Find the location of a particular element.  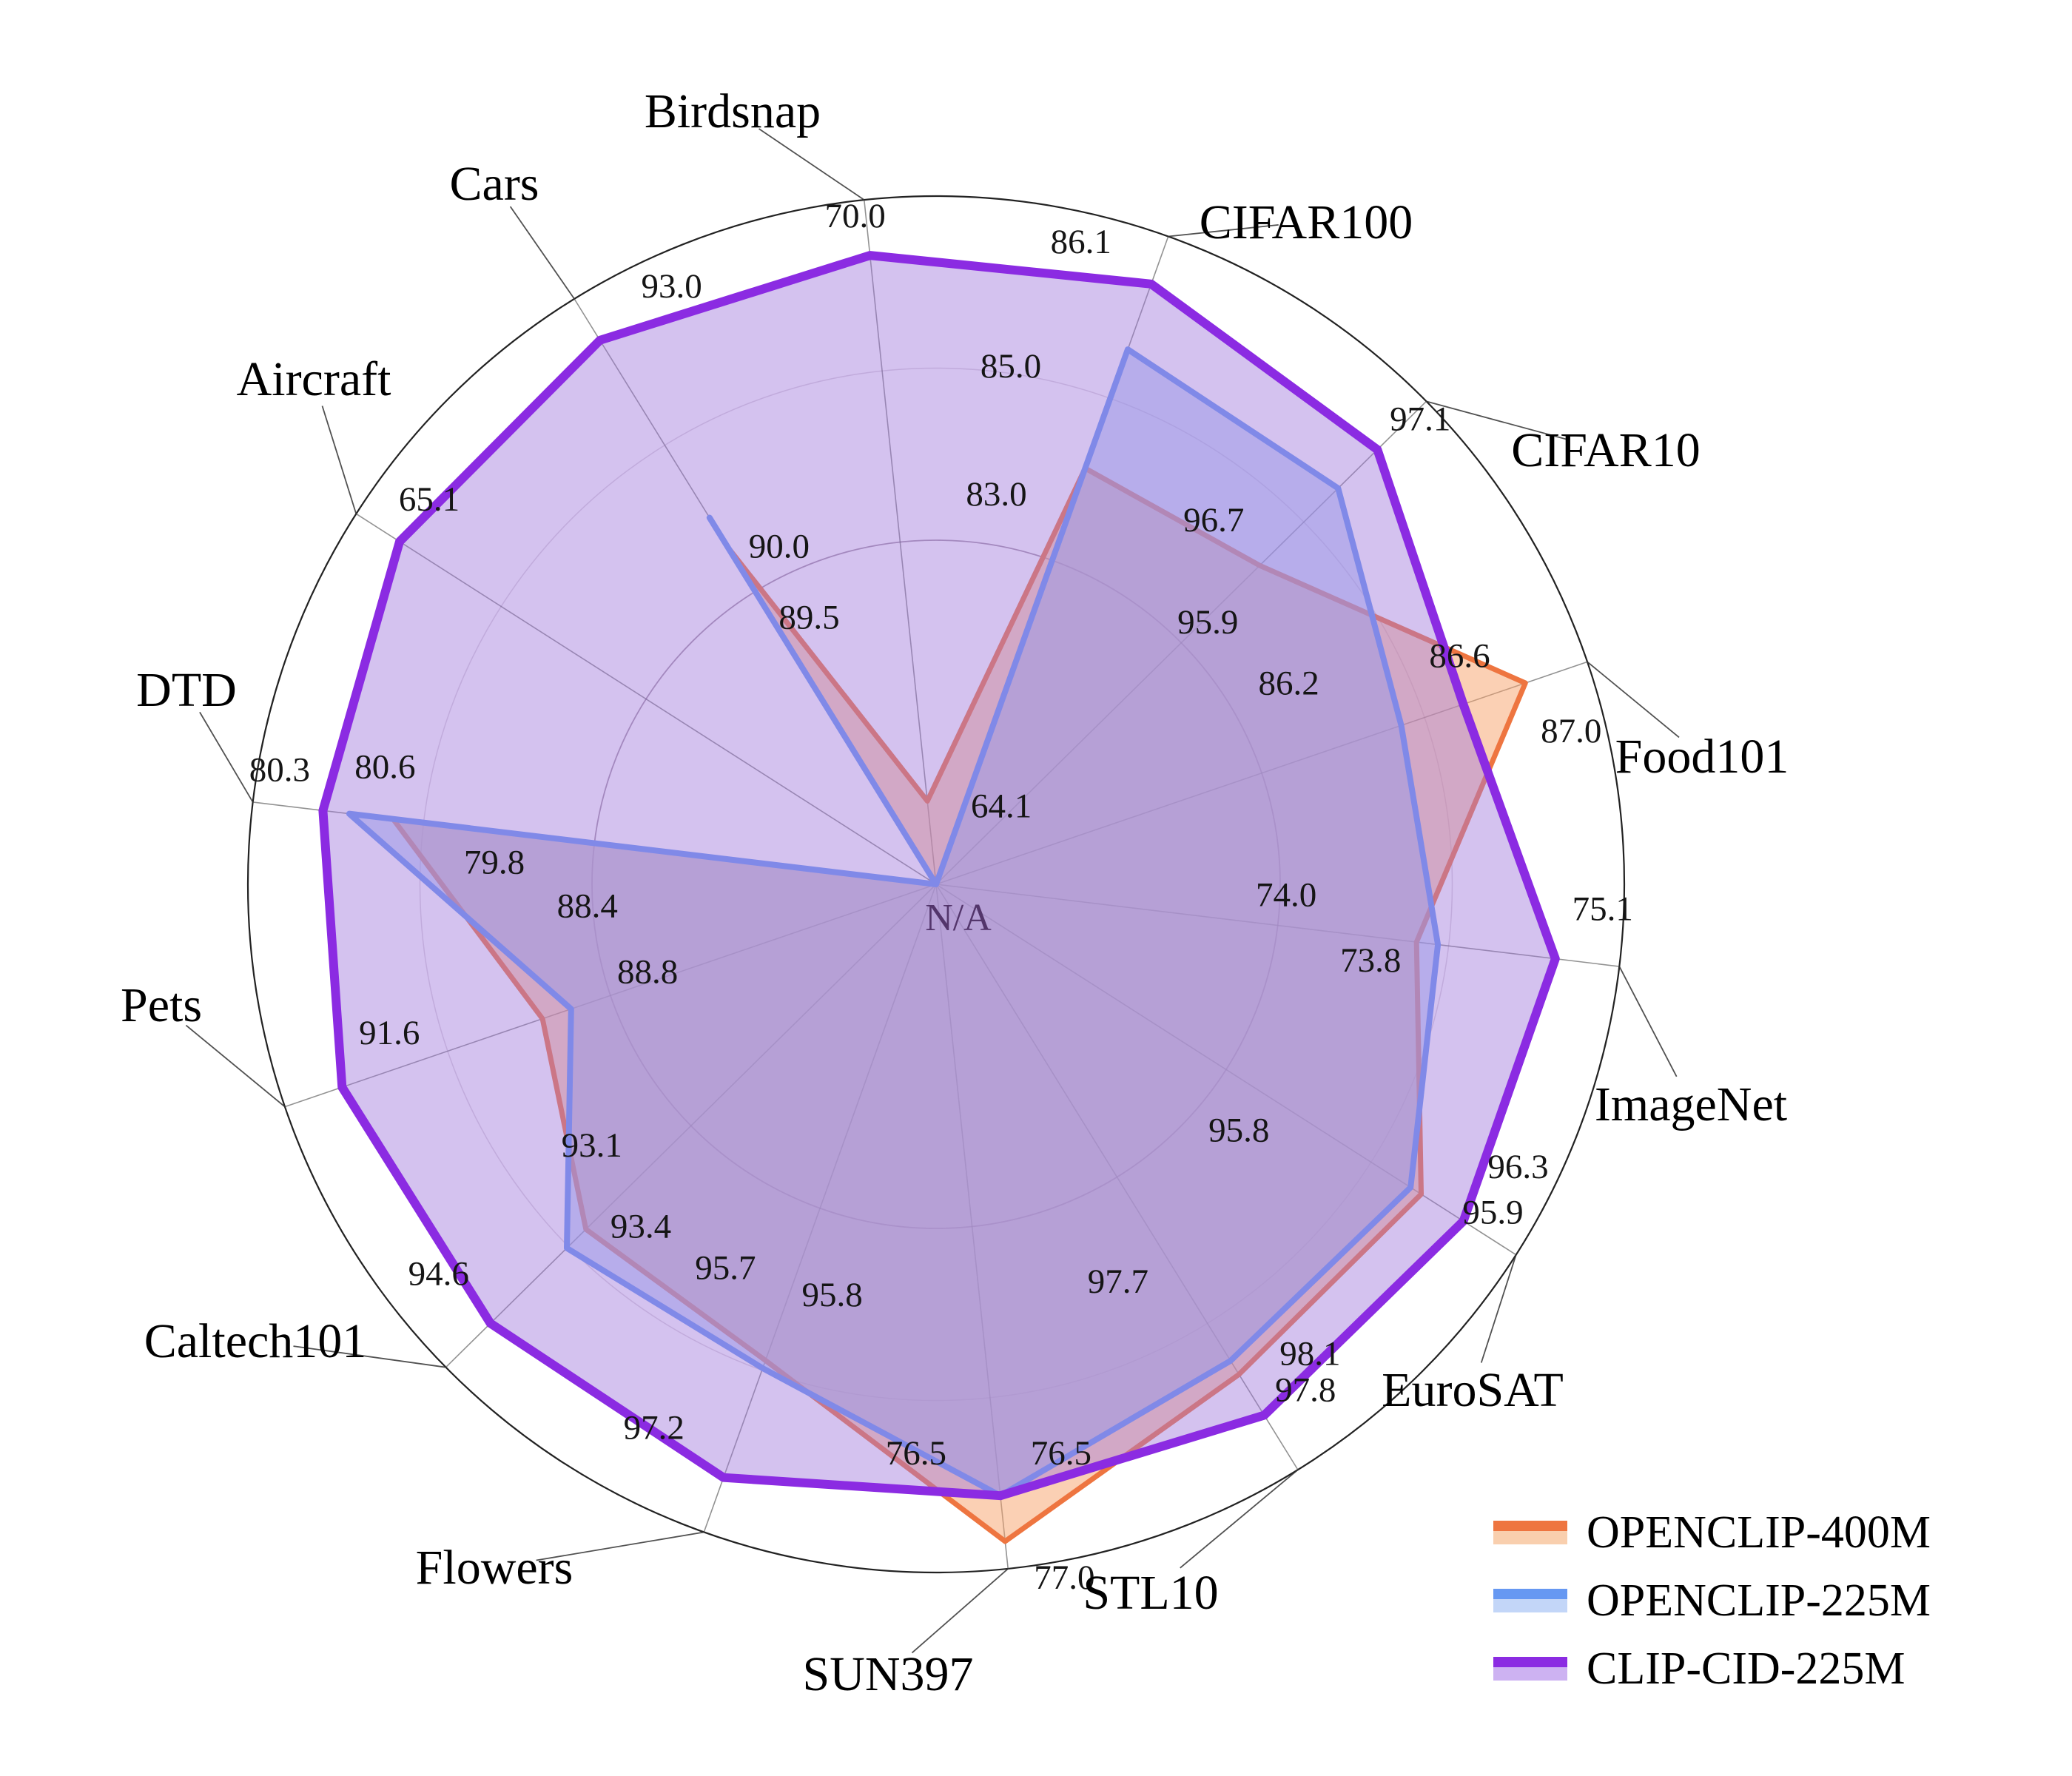

value-label-Caltech101-OPENCLIP-400M: 93.1 is located at coordinates (592, 1145).